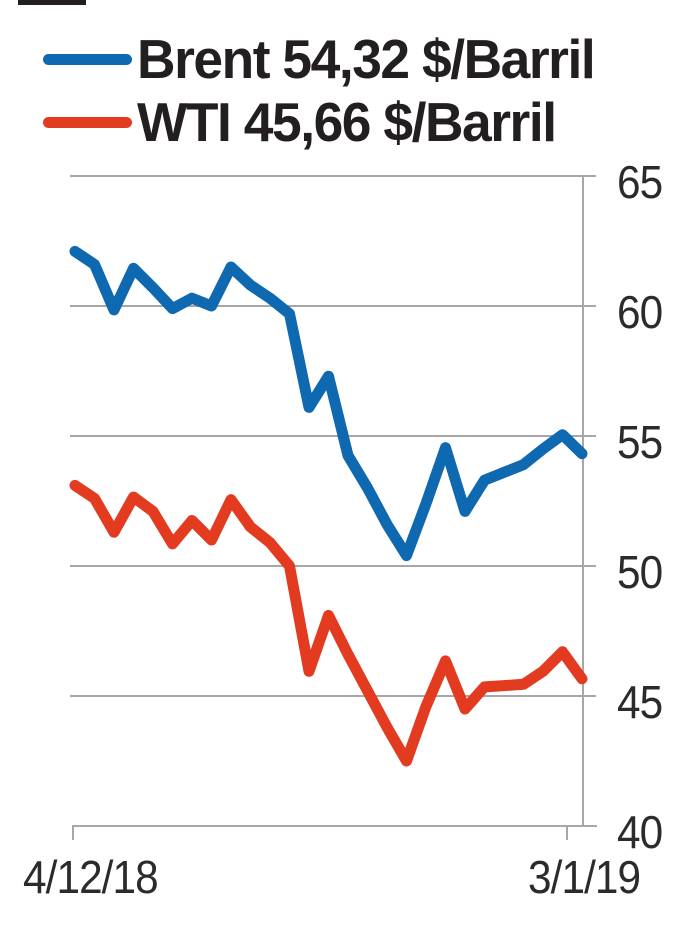 The image size is (700, 938). Describe the element at coordinates (347, 121) in the screenshot. I see `legend-label-wti: WTI 45,66 $/Barril` at that location.